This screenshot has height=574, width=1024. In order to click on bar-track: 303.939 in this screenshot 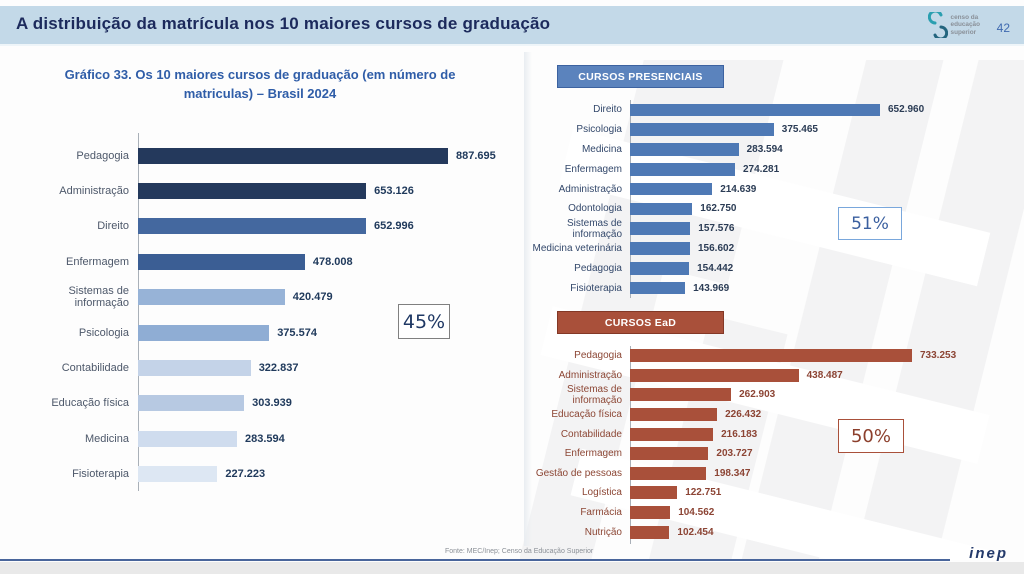, I will do `click(327, 403)`.